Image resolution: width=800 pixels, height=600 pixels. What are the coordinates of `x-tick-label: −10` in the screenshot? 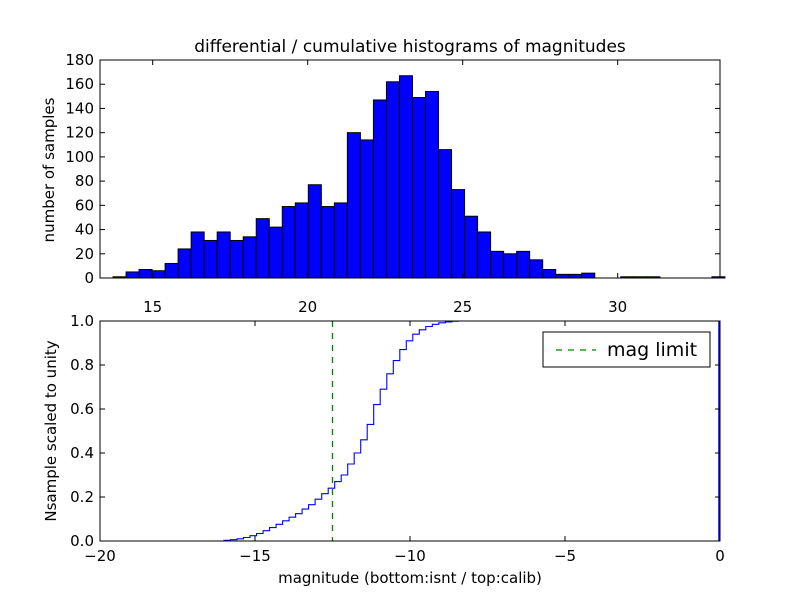 It's located at (410, 556).